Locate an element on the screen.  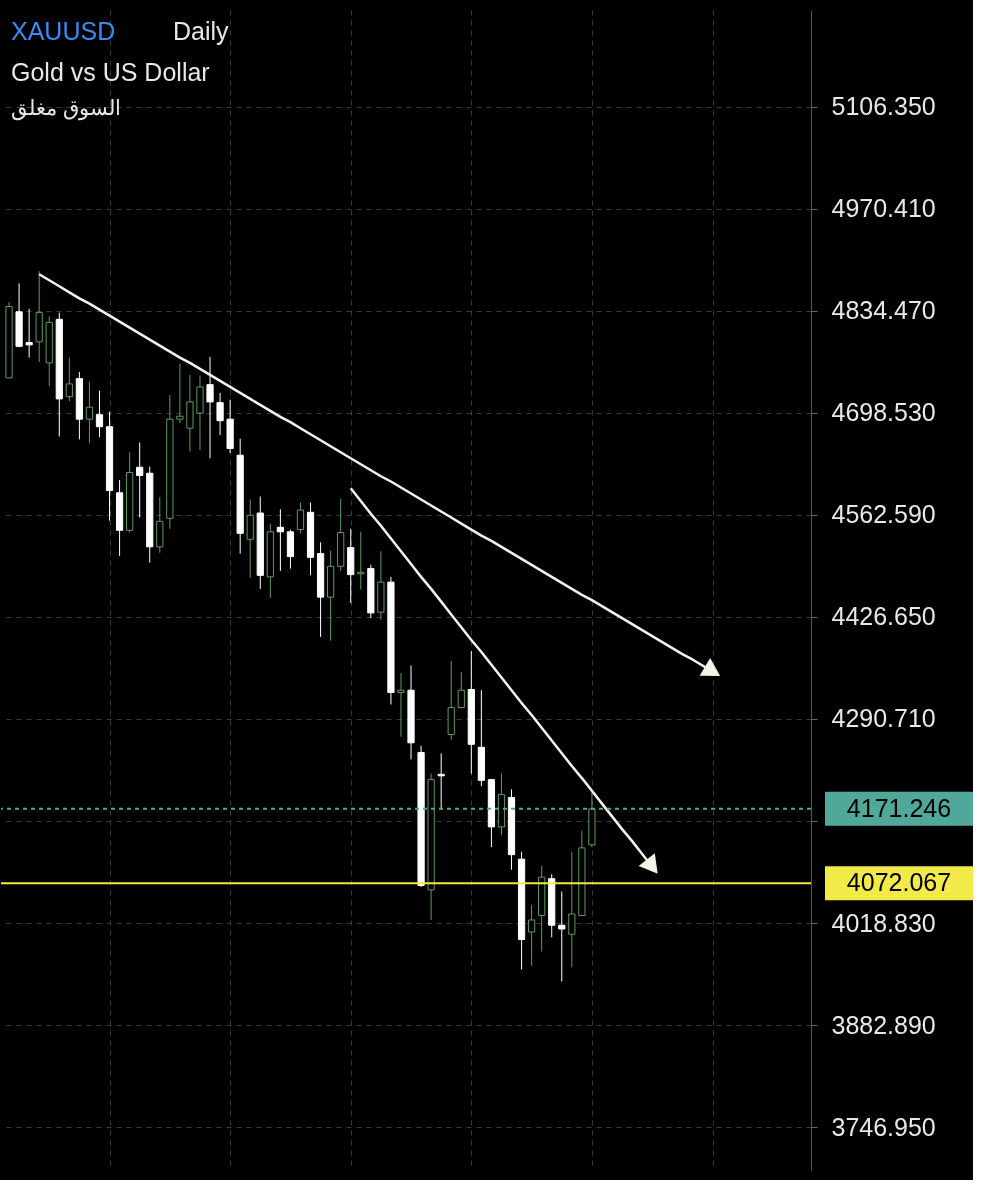
annotation: Gold vs US Dollar is located at coordinates (110, 72).